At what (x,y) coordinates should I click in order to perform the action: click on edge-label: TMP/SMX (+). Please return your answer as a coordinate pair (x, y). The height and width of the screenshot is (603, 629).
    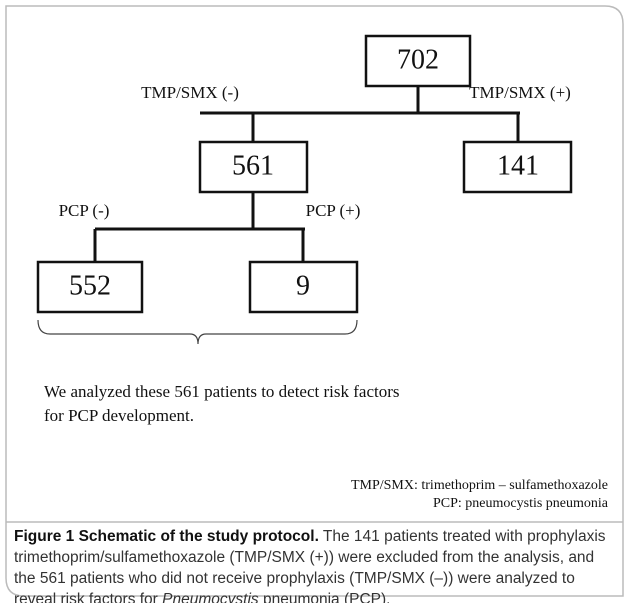
    Looking at the image, I should click on (520, 92).